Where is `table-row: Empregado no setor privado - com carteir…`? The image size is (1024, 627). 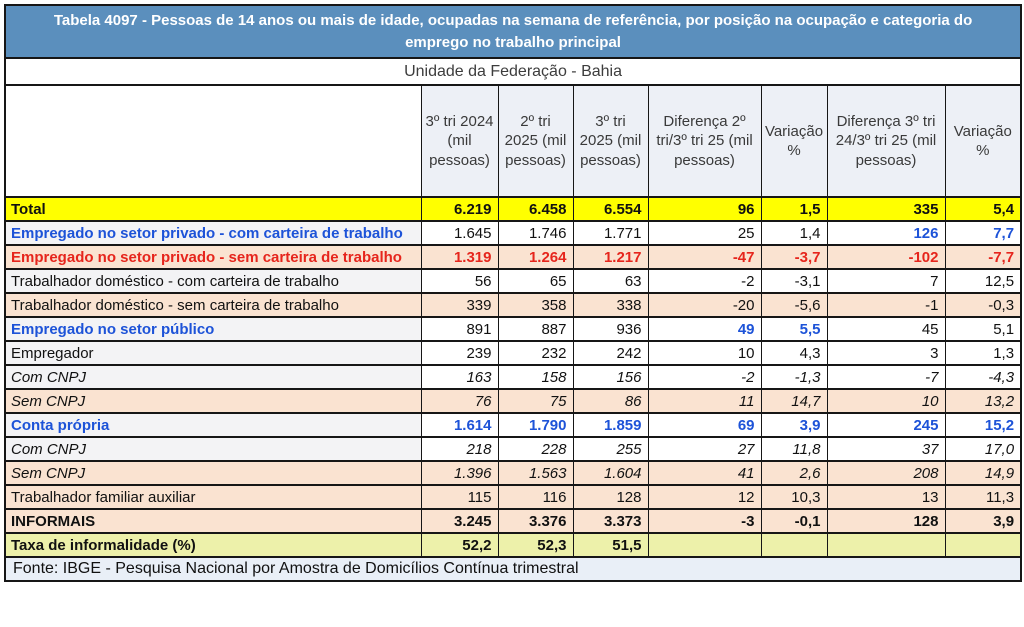 table-row: Empregado no setor privado - com carteir… is located at coordinates (513, 233).